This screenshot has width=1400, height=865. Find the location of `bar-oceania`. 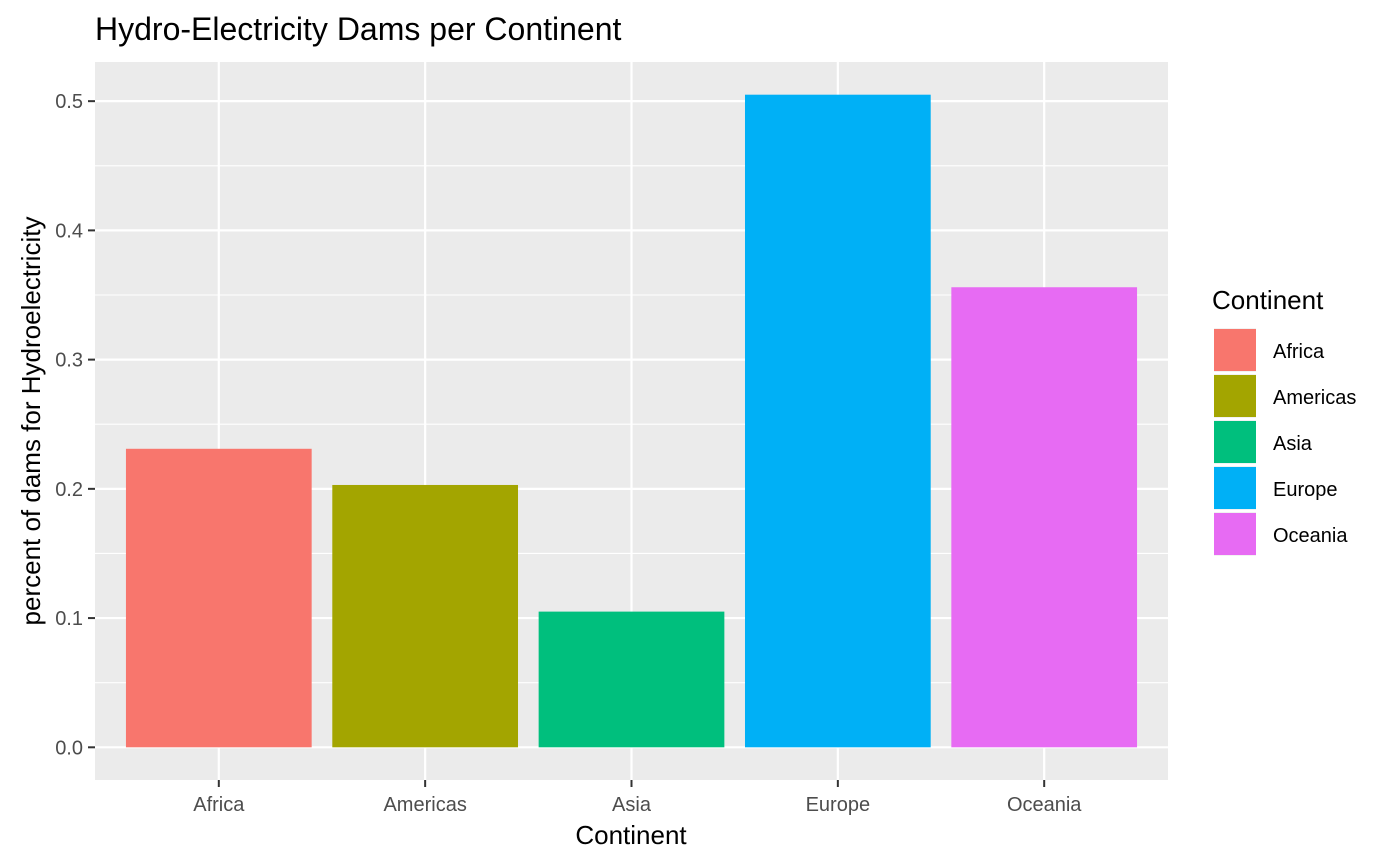

bar-oceania is located at coordinates (1044, 517).